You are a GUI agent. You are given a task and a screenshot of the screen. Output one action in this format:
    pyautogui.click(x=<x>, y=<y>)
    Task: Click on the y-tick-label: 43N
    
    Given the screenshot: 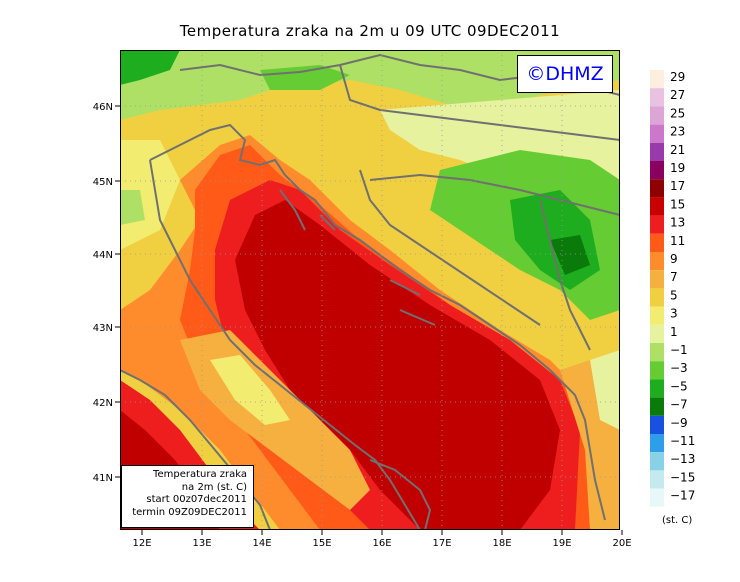 What is the action you would take?
    pyautogui.click(x=103, y=328)
    